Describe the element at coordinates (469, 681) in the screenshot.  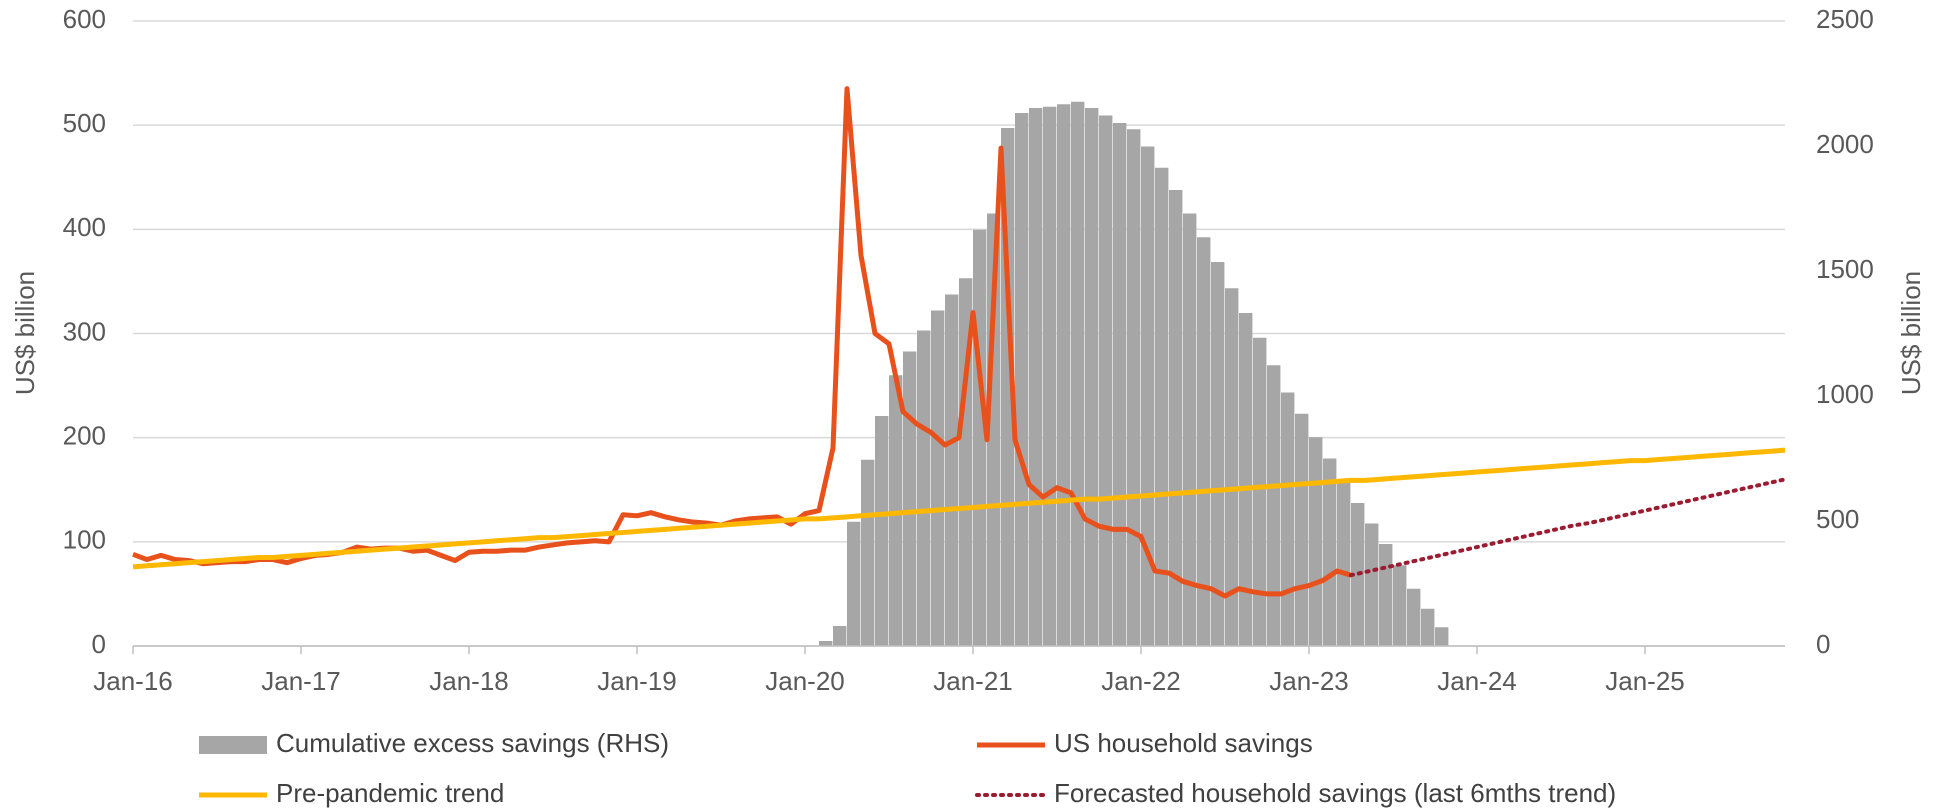
I see `x-tick-label: Jan-18` at that location.